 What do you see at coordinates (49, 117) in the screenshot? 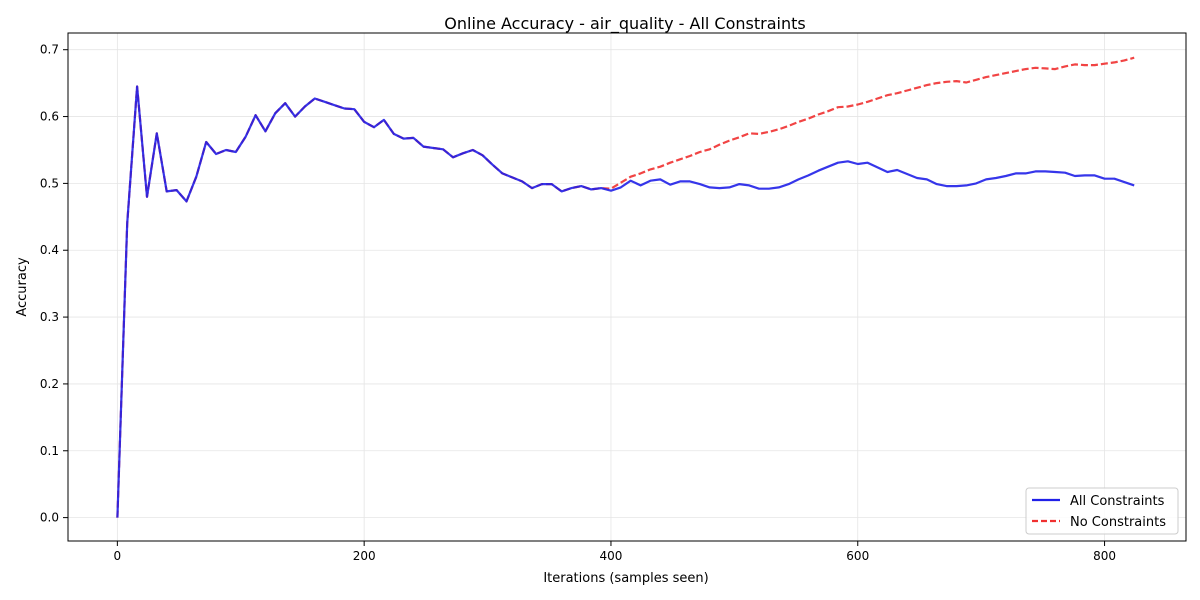
I see `y-tick-label: 0.6` at bounding box center [49, 117].